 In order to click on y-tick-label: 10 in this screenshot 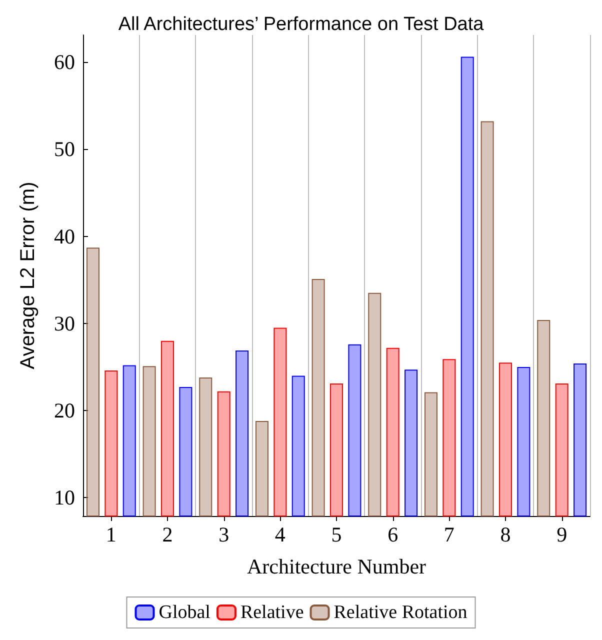, I will do `click(64, 498)`.